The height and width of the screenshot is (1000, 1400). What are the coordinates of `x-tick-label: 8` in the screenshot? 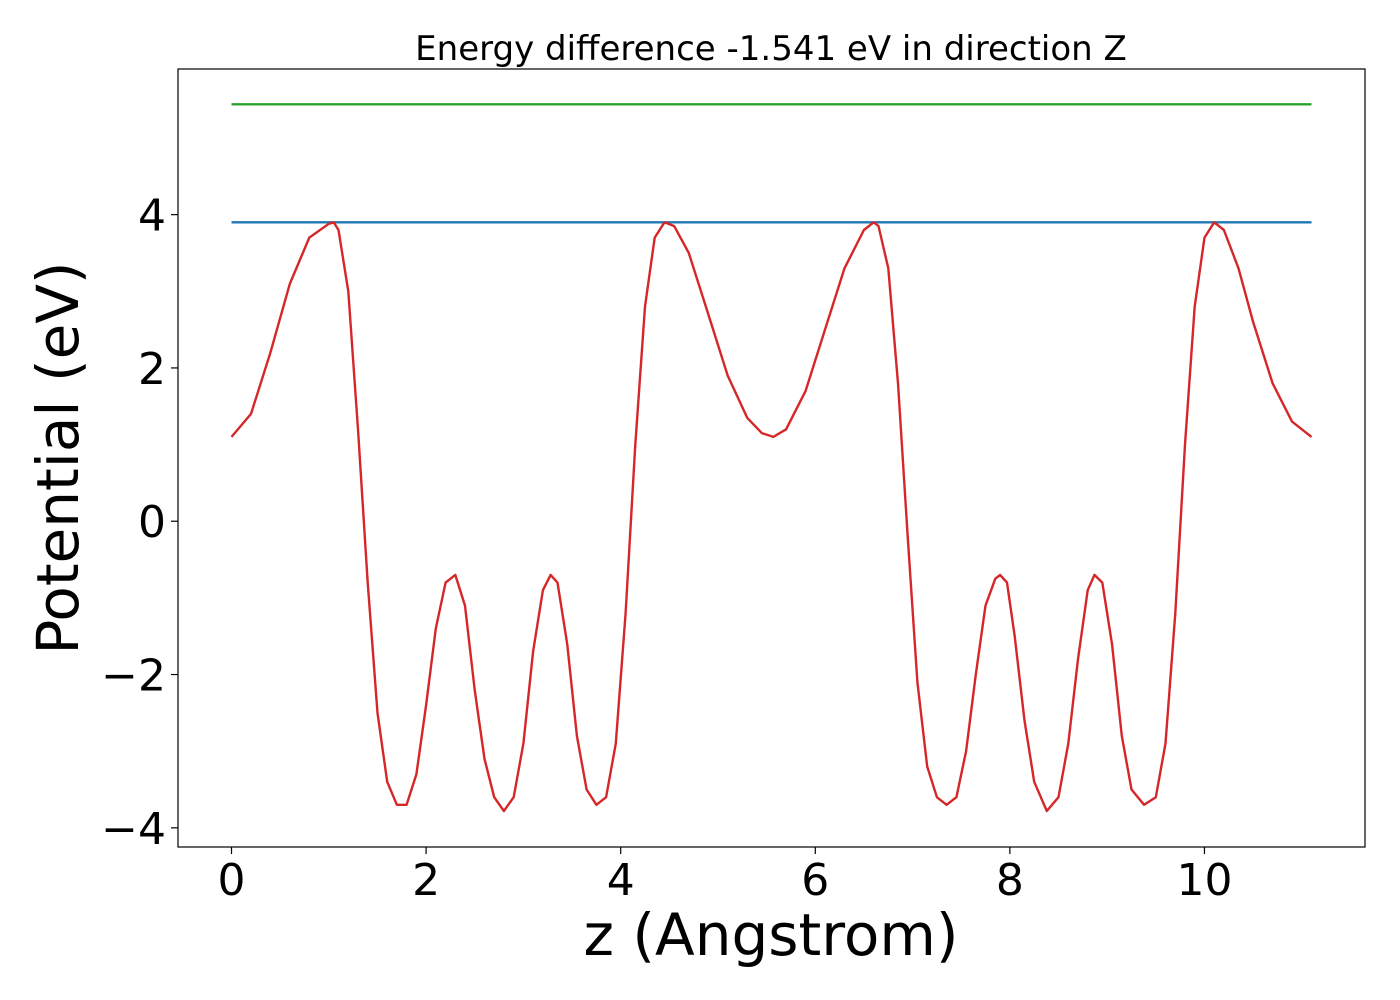 It's located at (1010, 880).